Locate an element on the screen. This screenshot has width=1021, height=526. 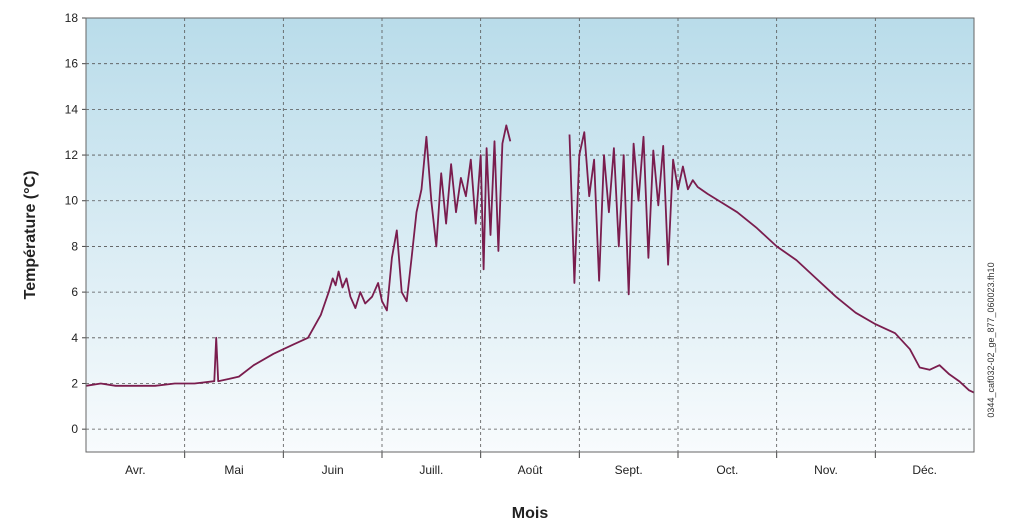
y-tick-label: 8 is located at coordinates (74, 246).